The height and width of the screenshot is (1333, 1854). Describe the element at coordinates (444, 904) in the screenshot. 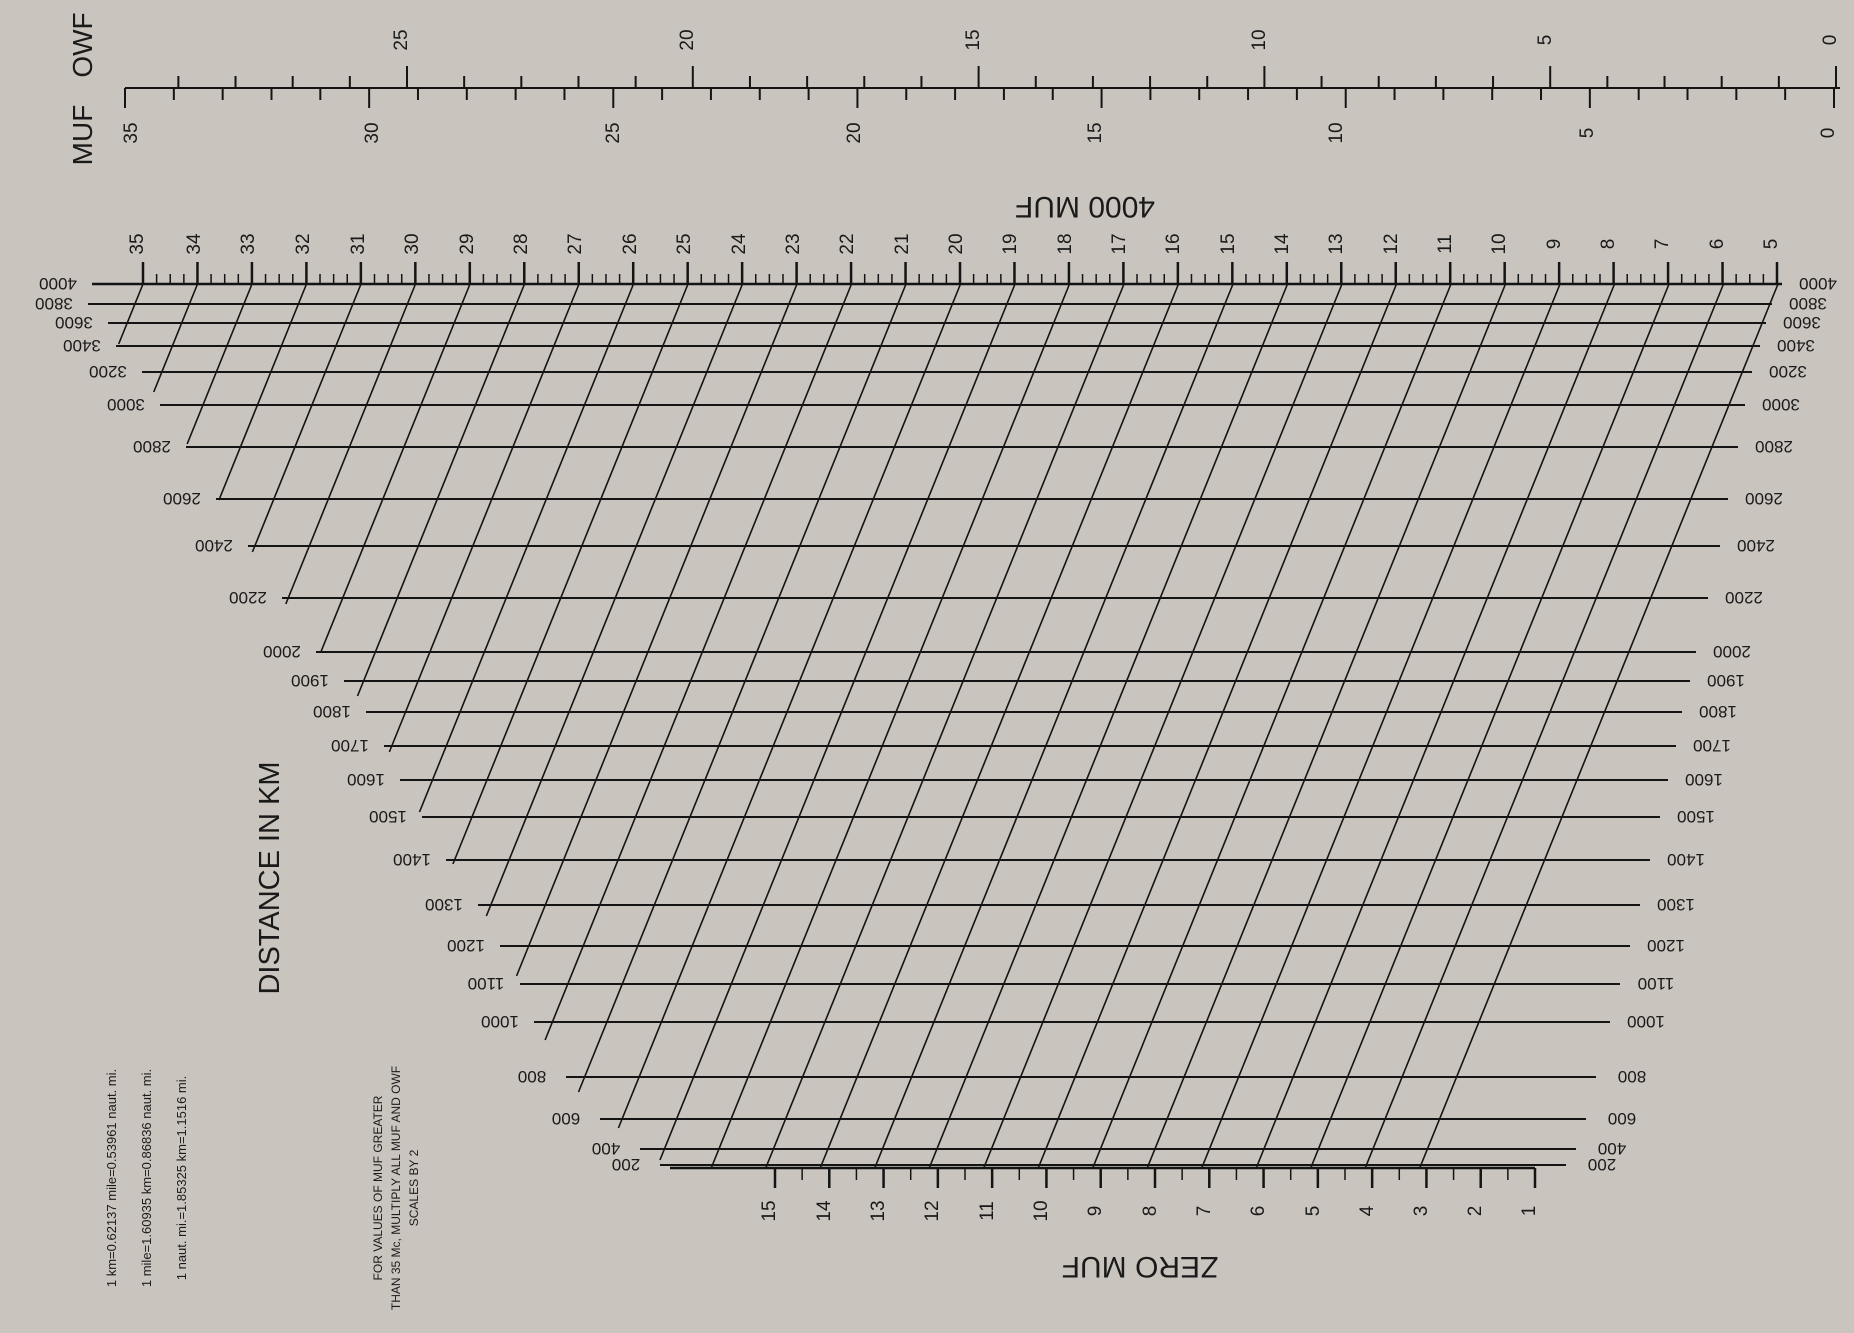

I see `distance-label-left: 1300` at that location.